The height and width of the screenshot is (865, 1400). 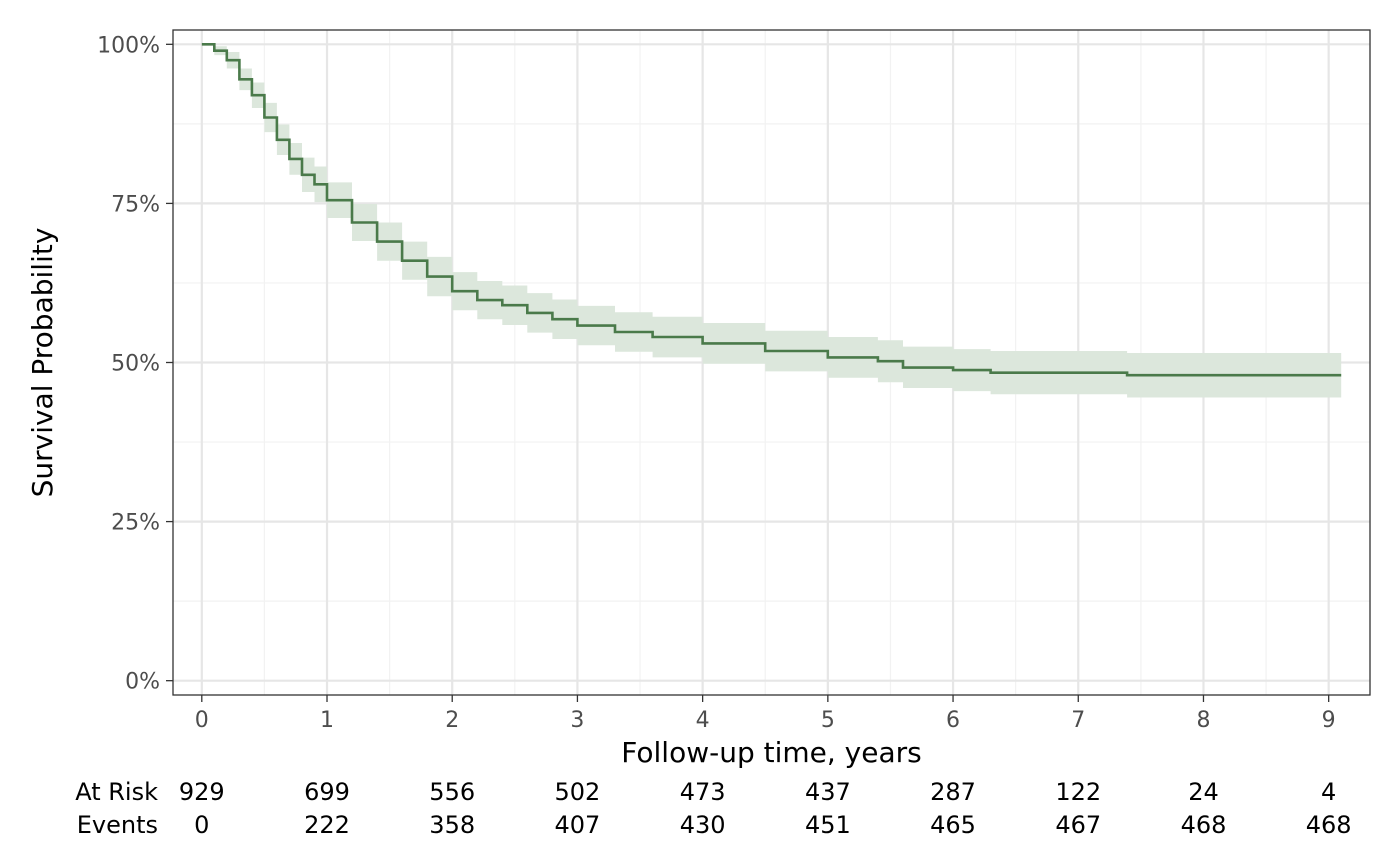 What do you see at coordinates (117, 825) in the screenshot?
I see `risk-row-label: Events` at bounding box center [117, 825].